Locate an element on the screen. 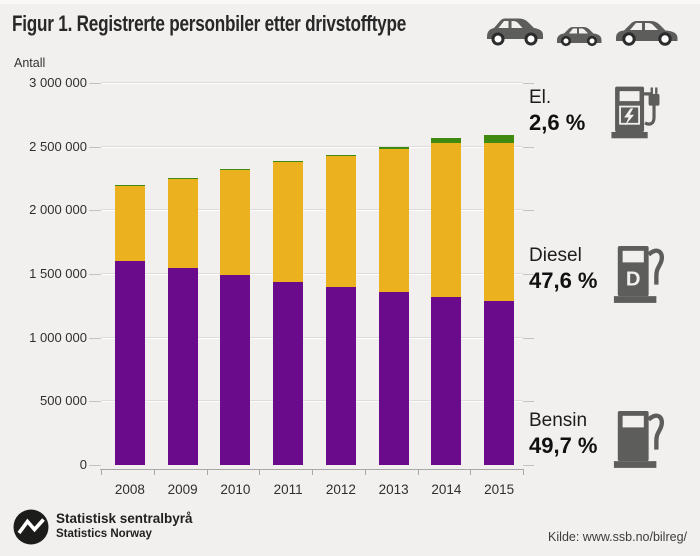  sedan-car-icon is located at coordinates (647, 33).